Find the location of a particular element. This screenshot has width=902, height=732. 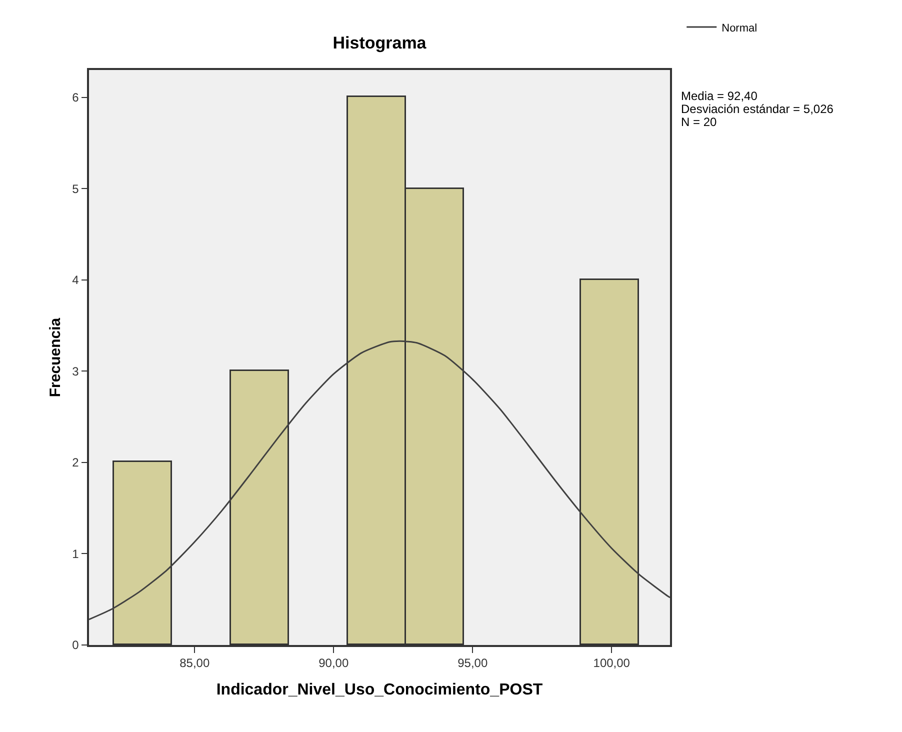

x-tick-label: 95,00 is located at coordinates (473, 663).